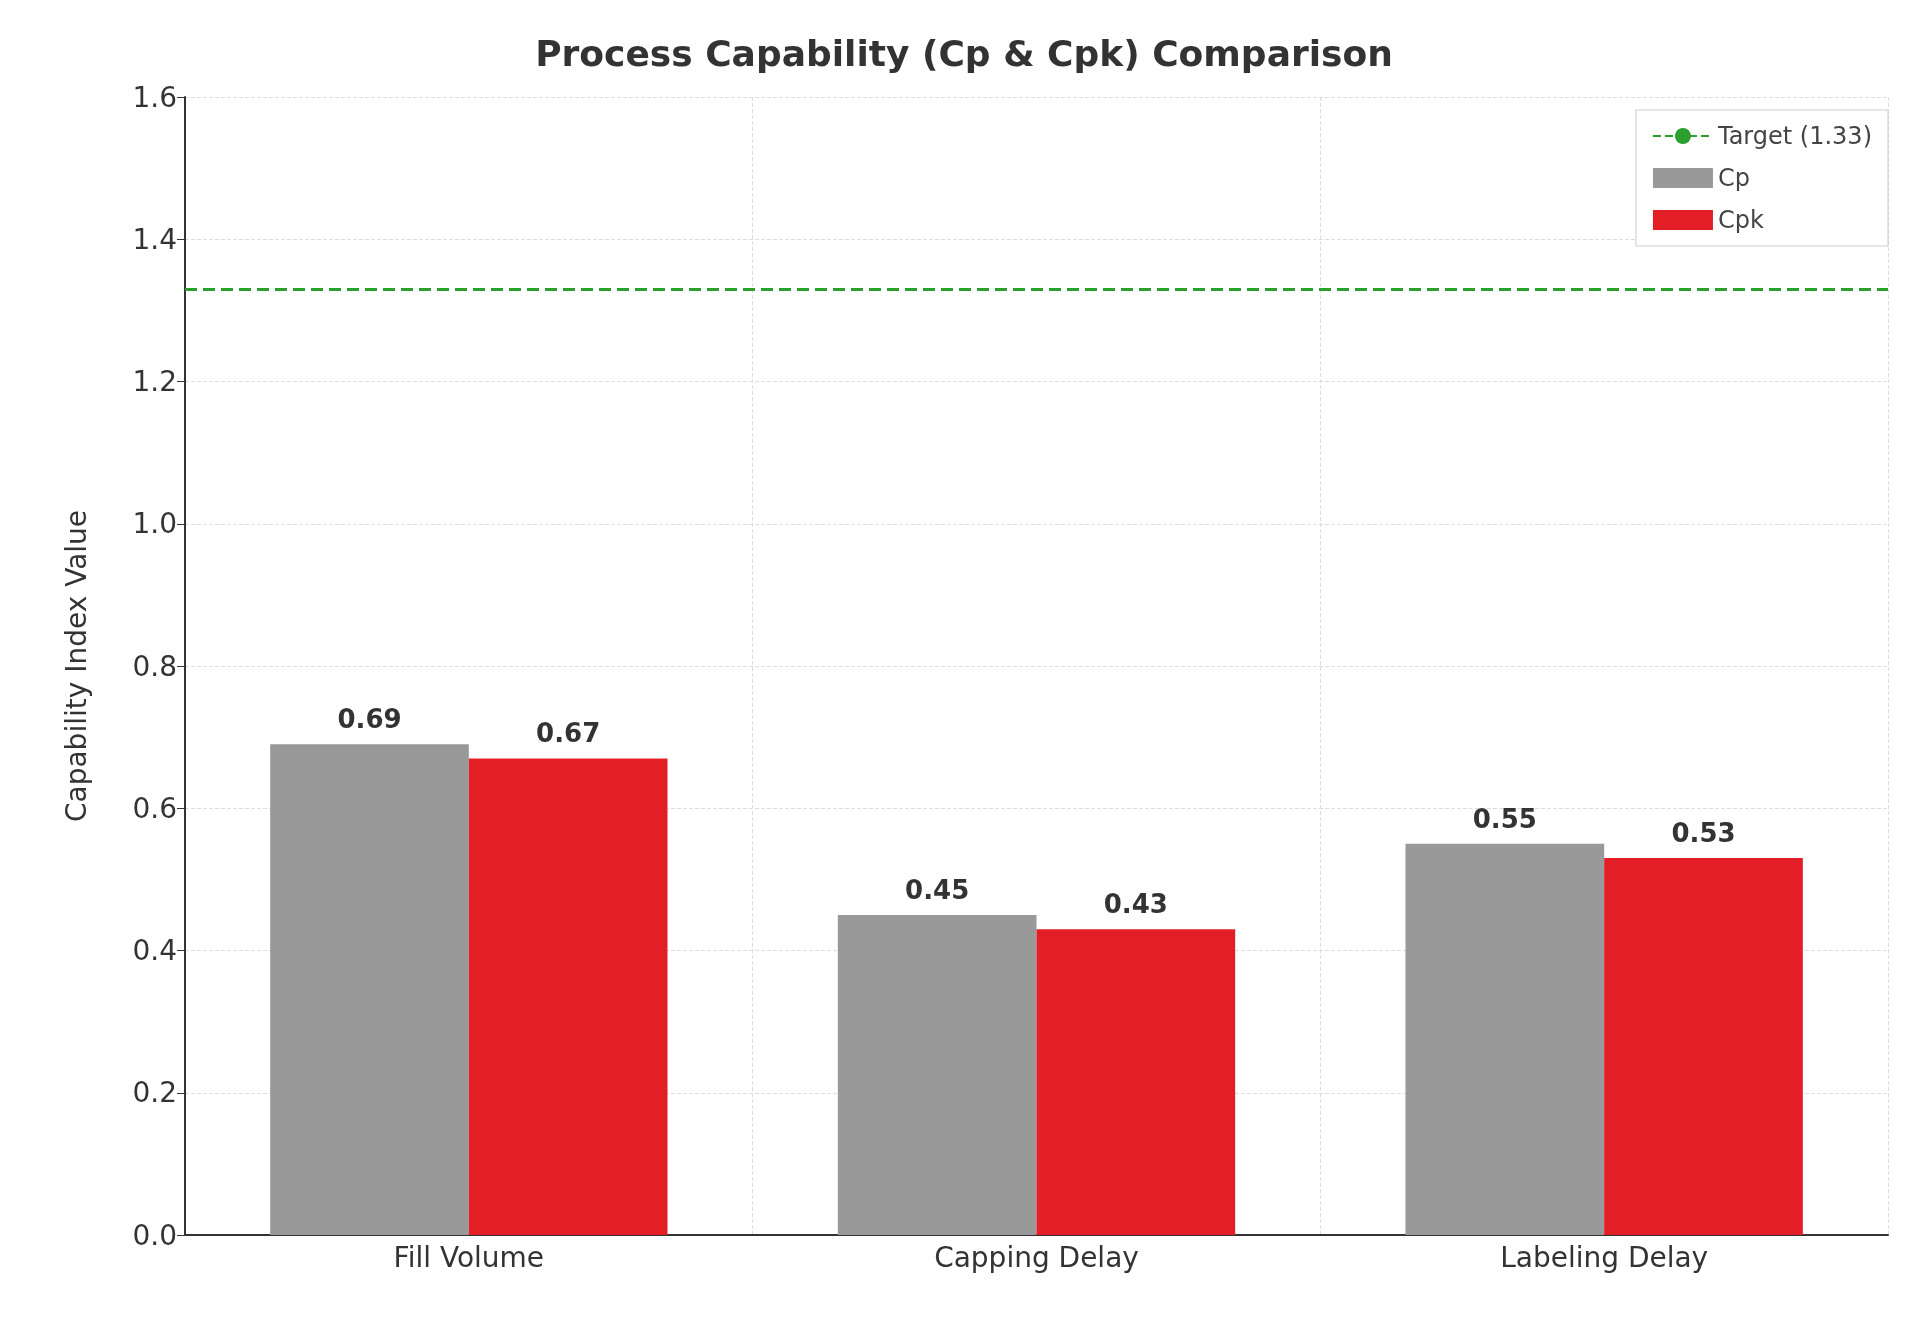 This screenshot has height=1335, width=1928. What do you see at coordinates (469, 1257) in the screenshot?
I see `x-tick-label: Fill Volume` at bounding box center [469, 1257].